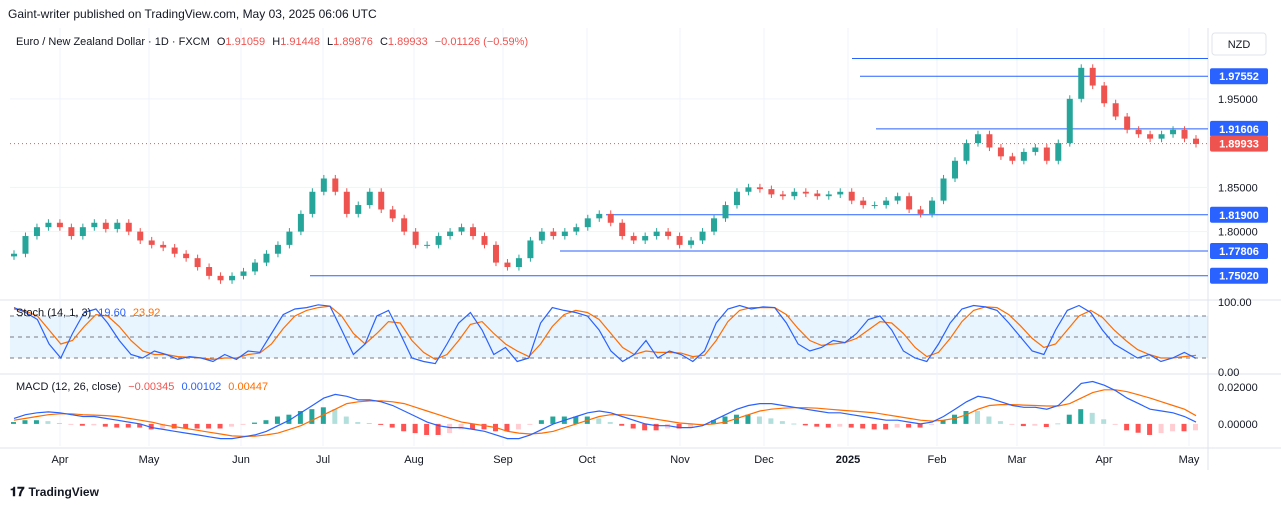 This screenshot has width=1281, height=508. I want to click on symbol-name: Euro / New Zealand Dollar · 1D · FXCM, so click(113, 42).